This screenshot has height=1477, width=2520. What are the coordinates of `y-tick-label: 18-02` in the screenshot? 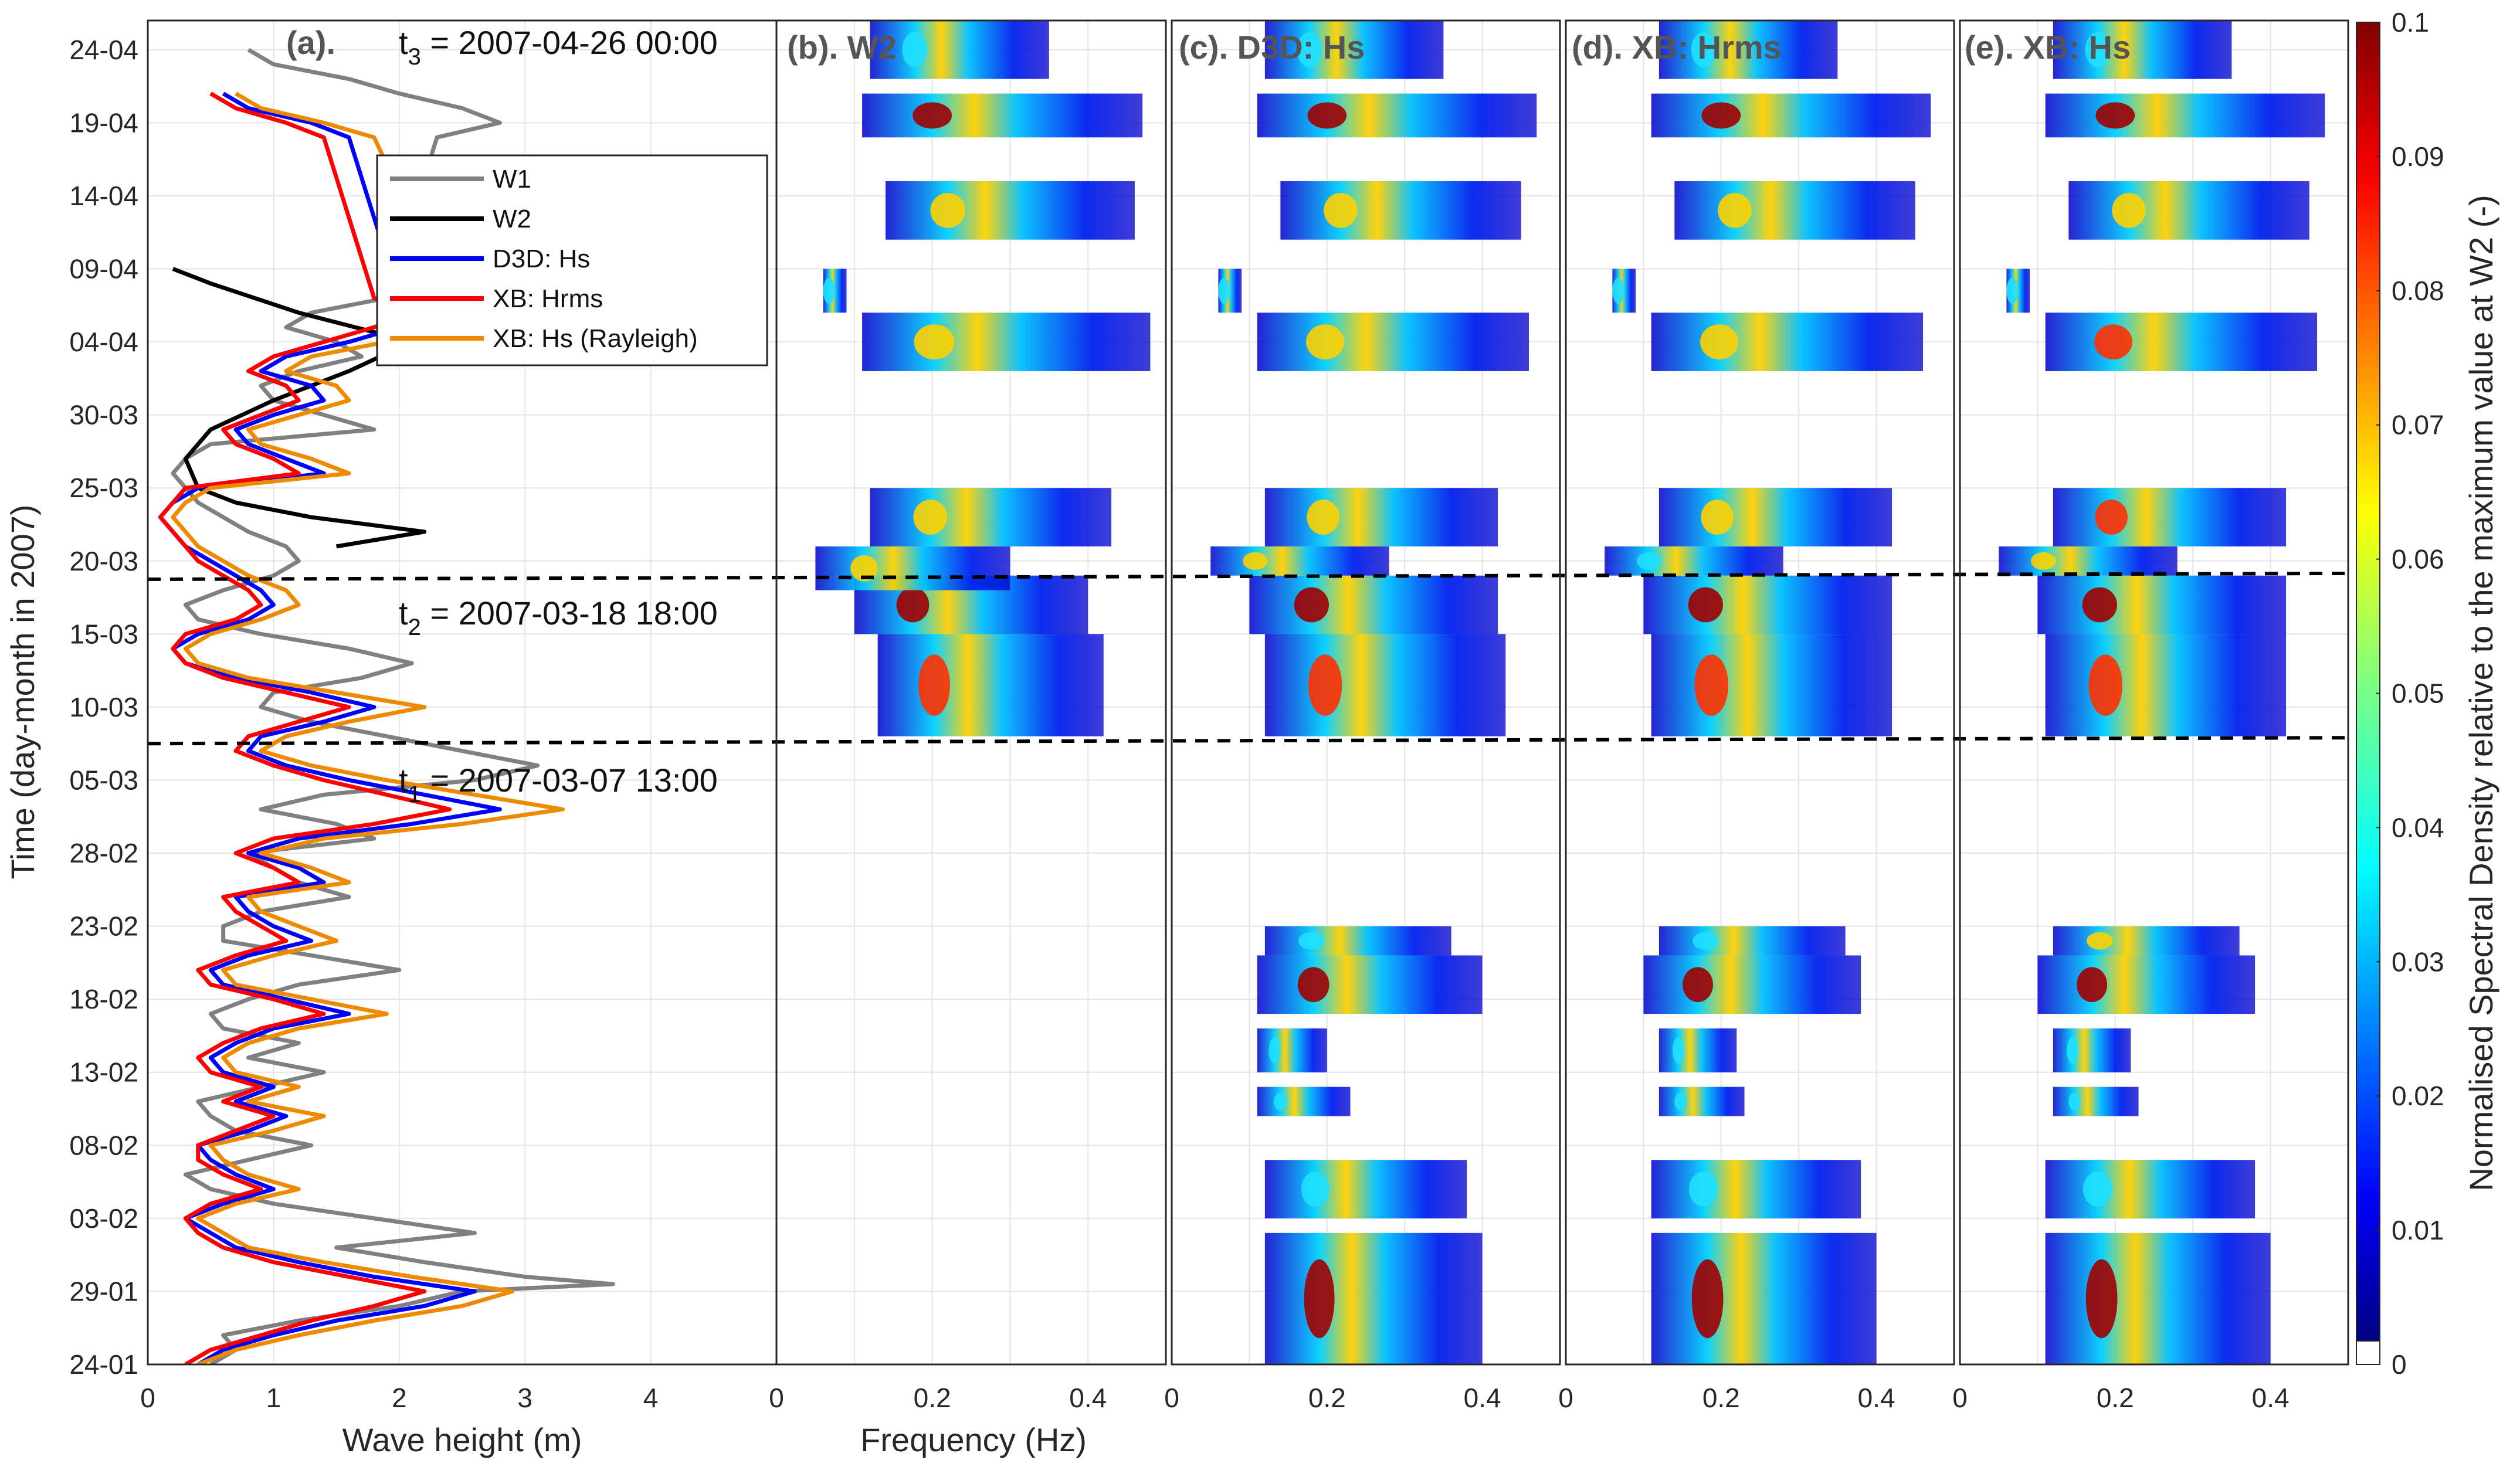 It's located at (104, 999).